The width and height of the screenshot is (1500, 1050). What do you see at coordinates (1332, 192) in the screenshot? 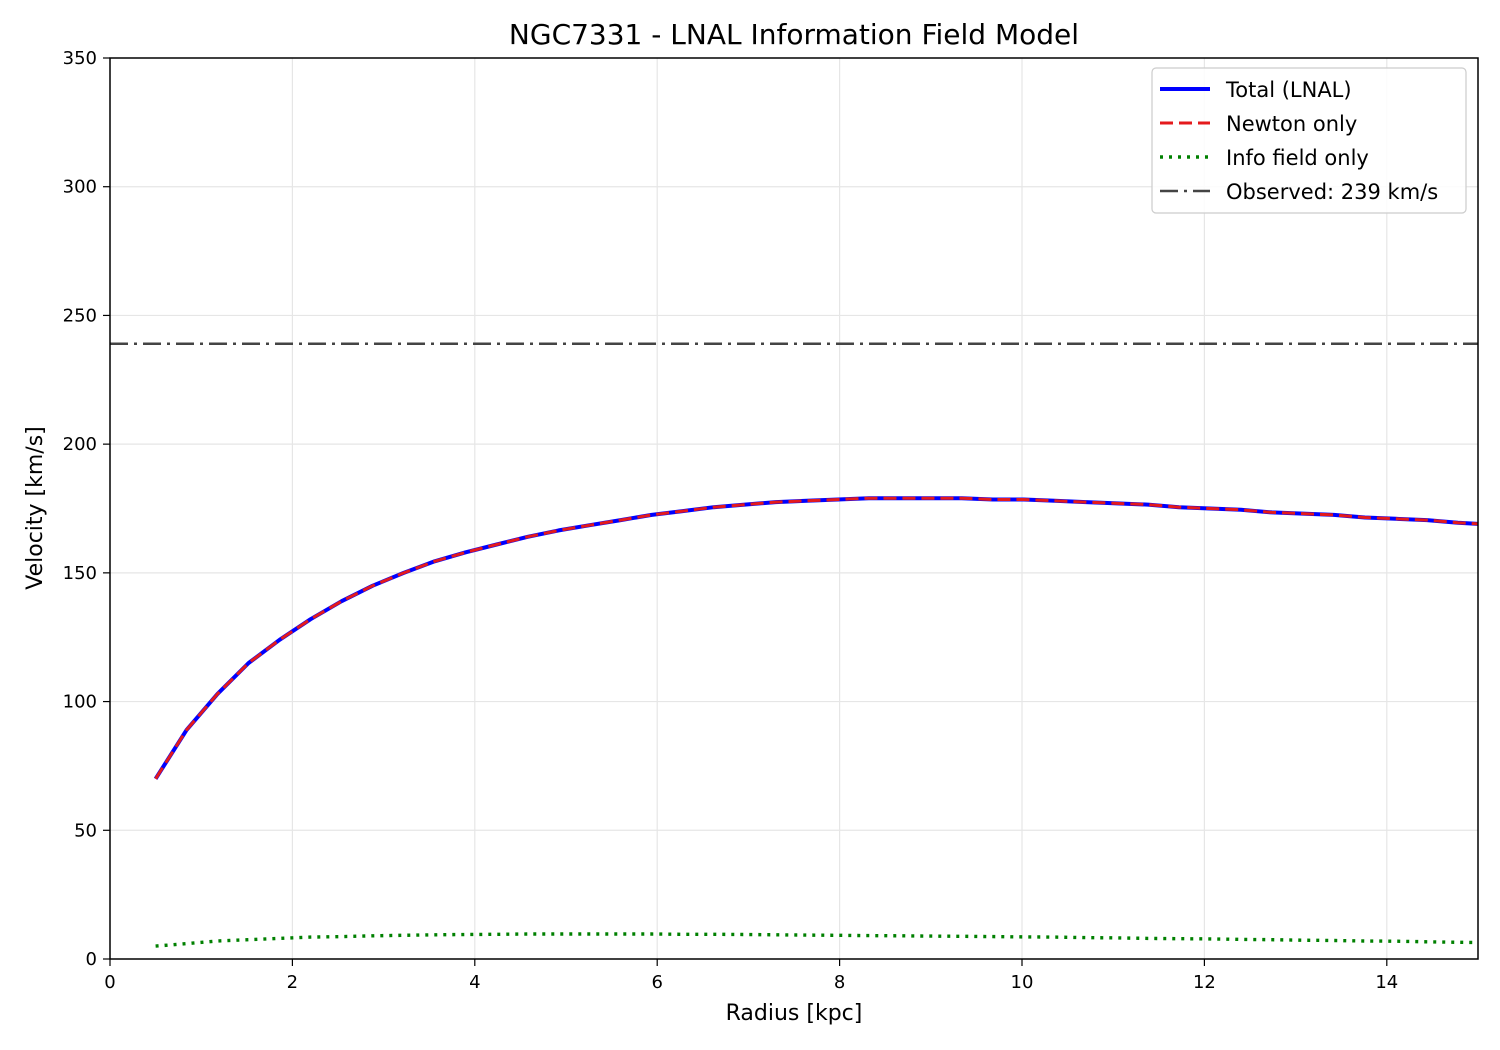
I see `legend-label: Observed: 239 km/s` at bounding box center [1332, 192].